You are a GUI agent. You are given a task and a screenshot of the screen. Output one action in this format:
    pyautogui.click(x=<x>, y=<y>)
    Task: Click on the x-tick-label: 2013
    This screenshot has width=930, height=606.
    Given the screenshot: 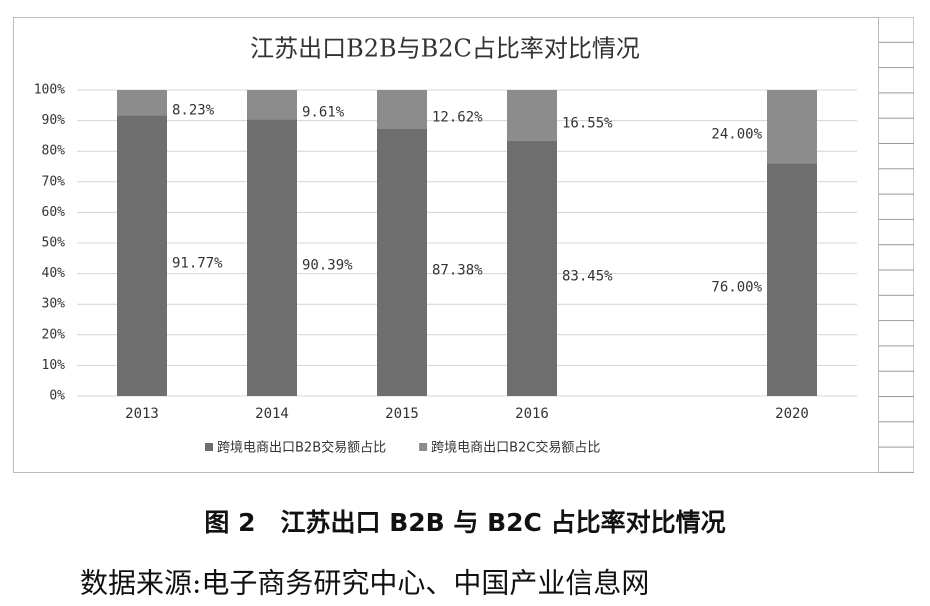 What is the action you would take?
    pyautogui.click(x=142, y=414)
    